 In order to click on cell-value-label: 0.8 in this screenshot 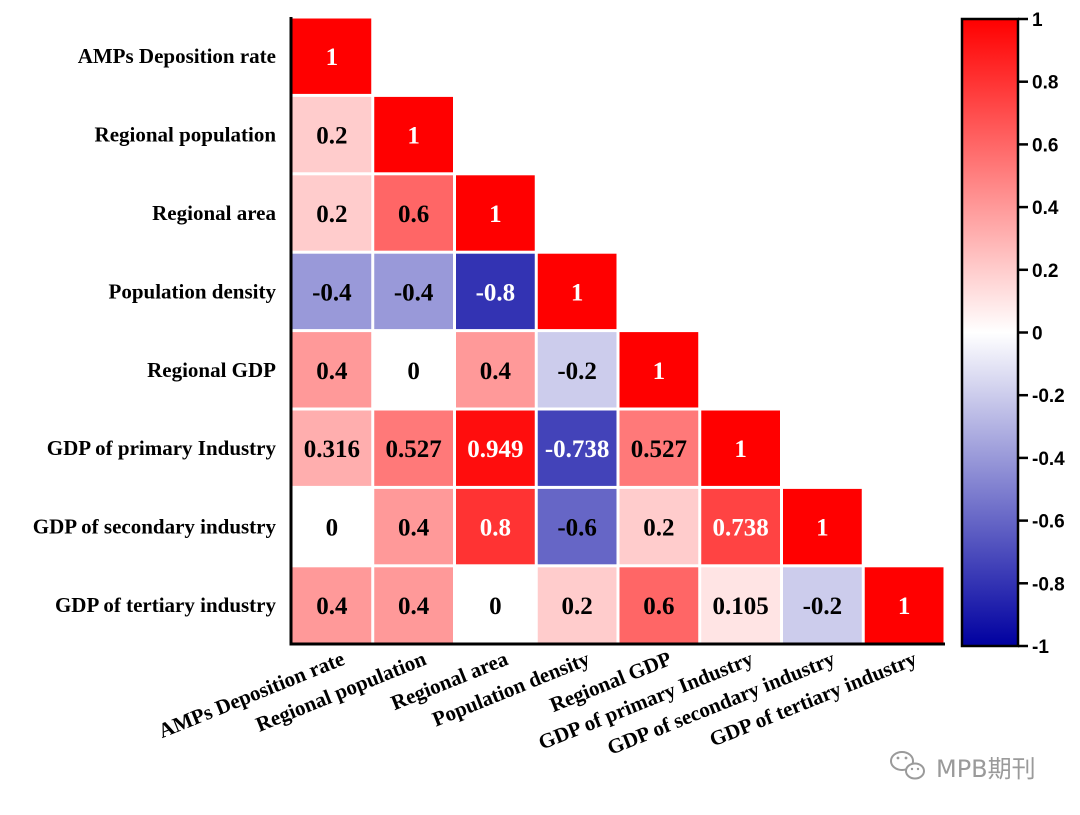, I will do `click(495, 528)`.